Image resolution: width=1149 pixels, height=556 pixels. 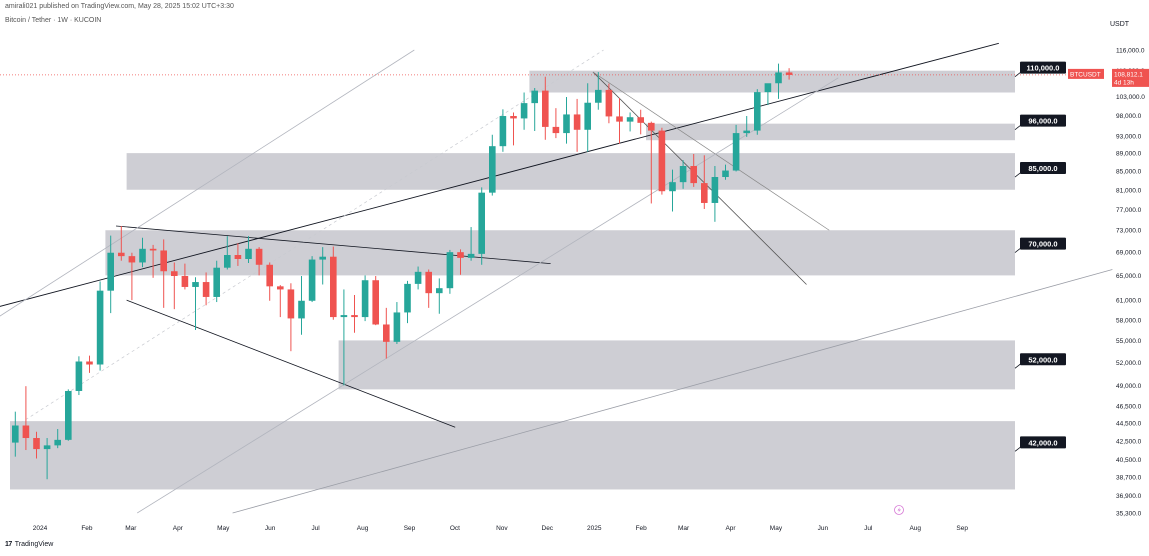 I want to click on level-callout: 52,000.0, so click(x=1040, y=361).